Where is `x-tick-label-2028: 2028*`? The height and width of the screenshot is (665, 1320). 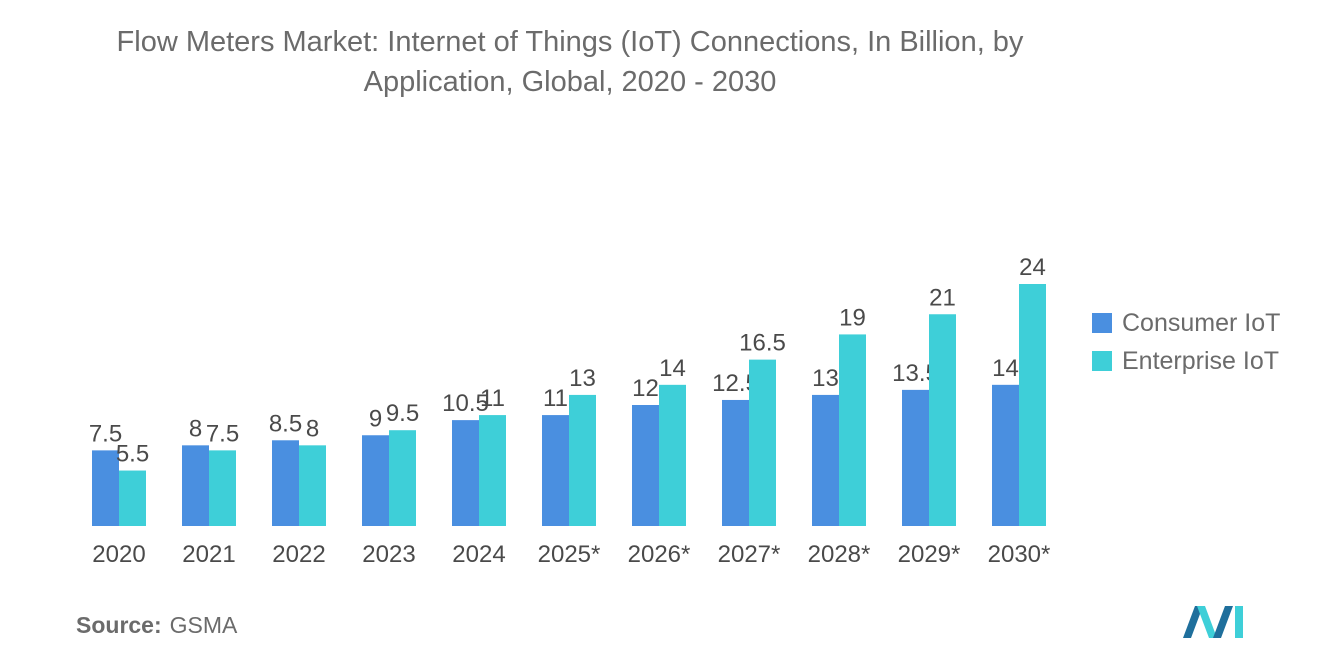 x-tick-label-2028: 2028* is located at coordinates (839, 554).